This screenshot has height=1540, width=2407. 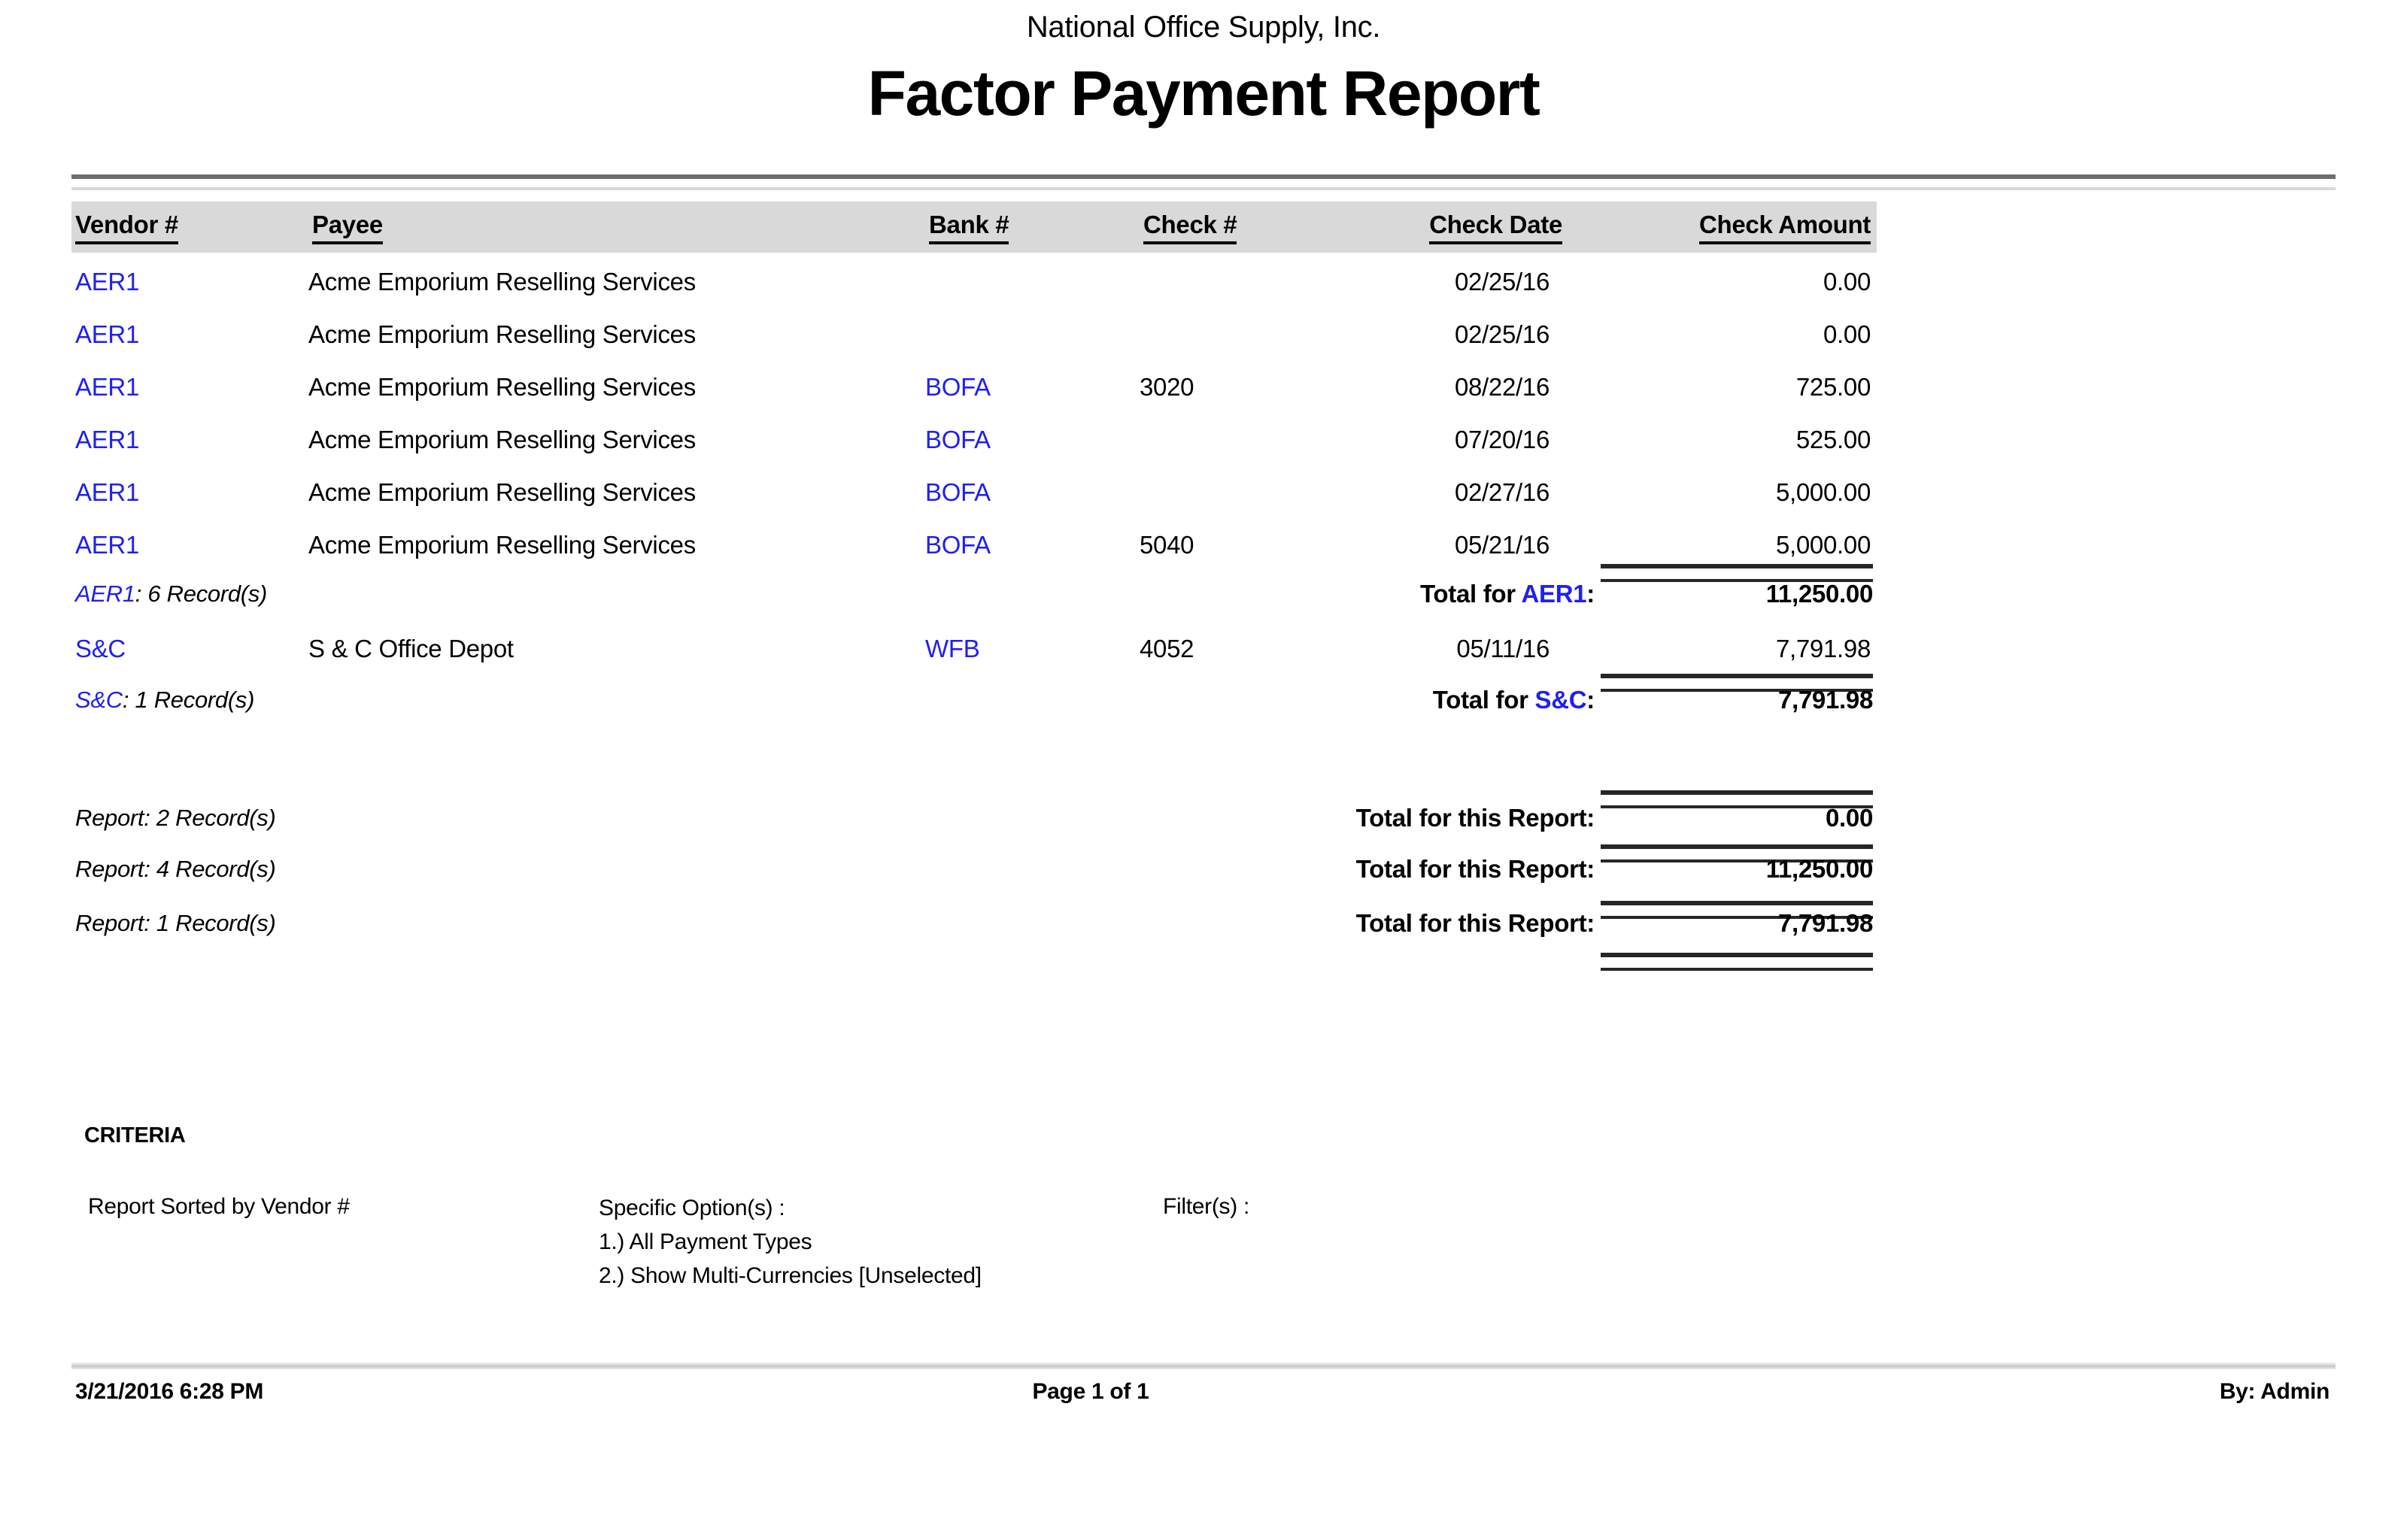 I want to click on vendor-code-link: S&C, so click(x=100, y=648).